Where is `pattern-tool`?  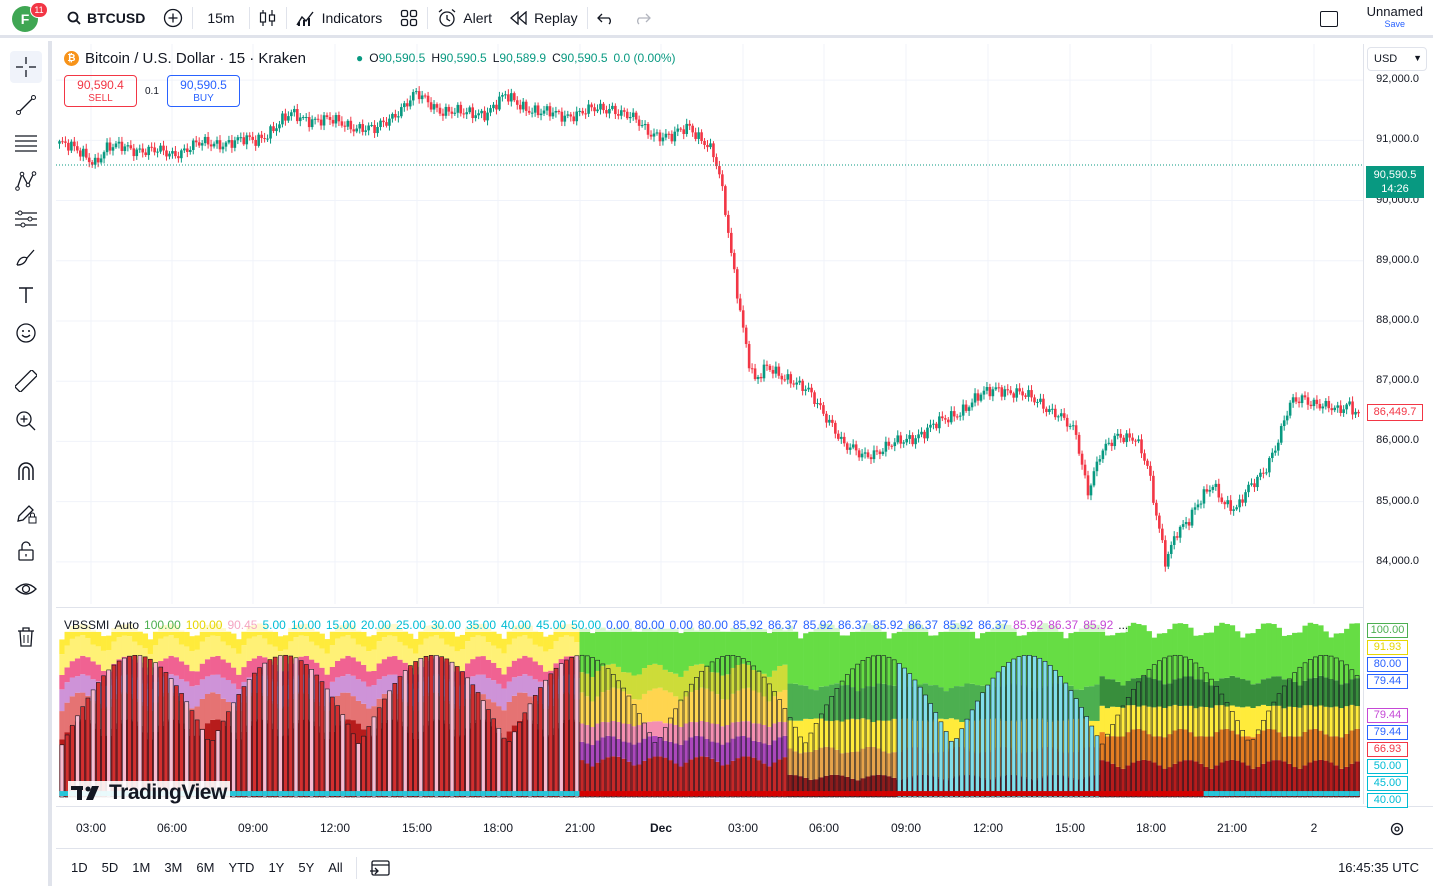
pattern-tool is located at coordinates (26, 181).